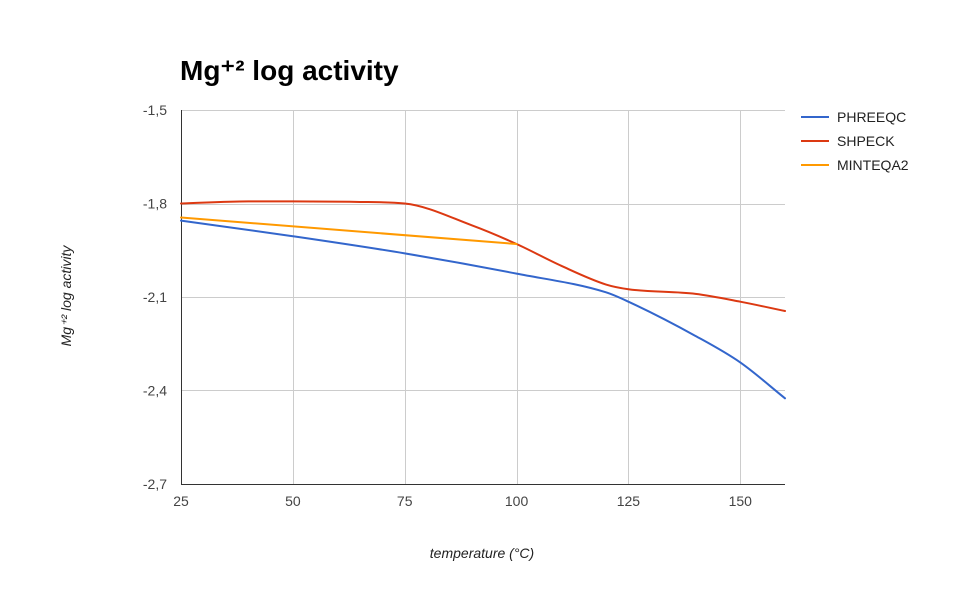 This screenshot has height=592, width=955. What do you see at coordinates (293, 501) in the screenshot?
I see `x-tick-label: 50` at bounding box center [293, 501].